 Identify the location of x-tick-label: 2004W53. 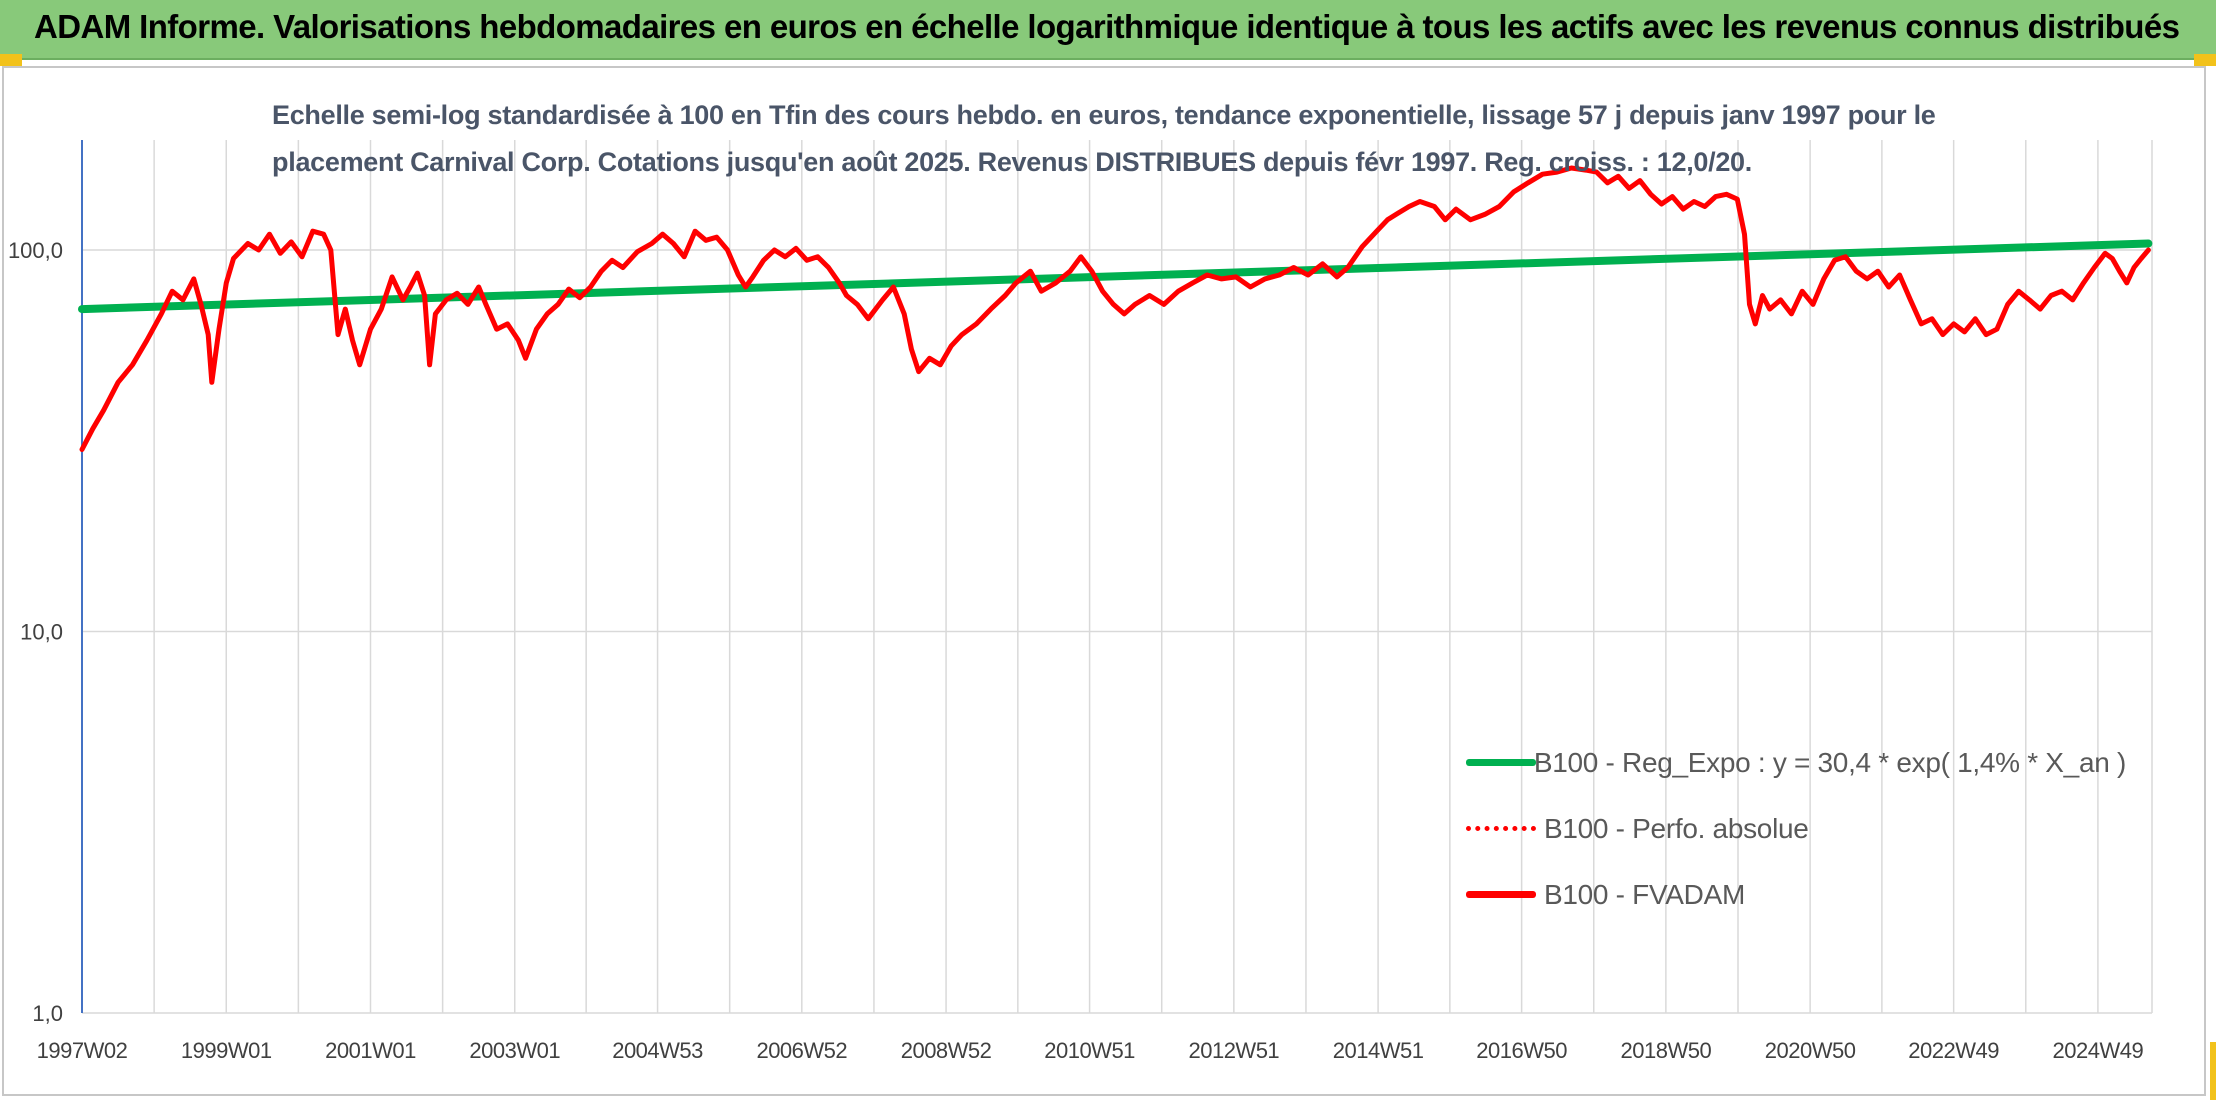
(657, 1050).